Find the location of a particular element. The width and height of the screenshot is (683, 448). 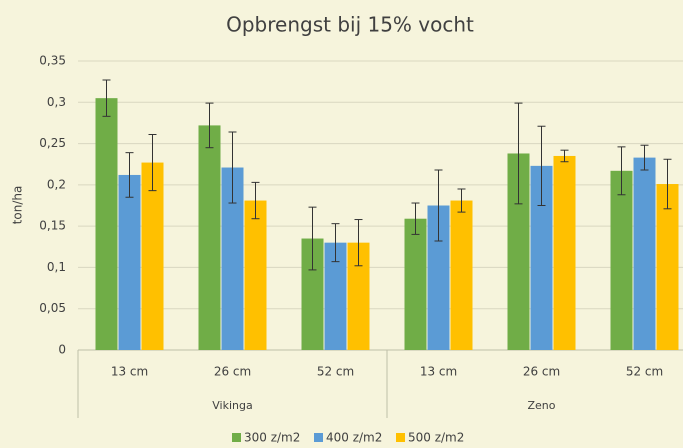

legend-label: 400 z/m2 is located at coordinates (354, 438).